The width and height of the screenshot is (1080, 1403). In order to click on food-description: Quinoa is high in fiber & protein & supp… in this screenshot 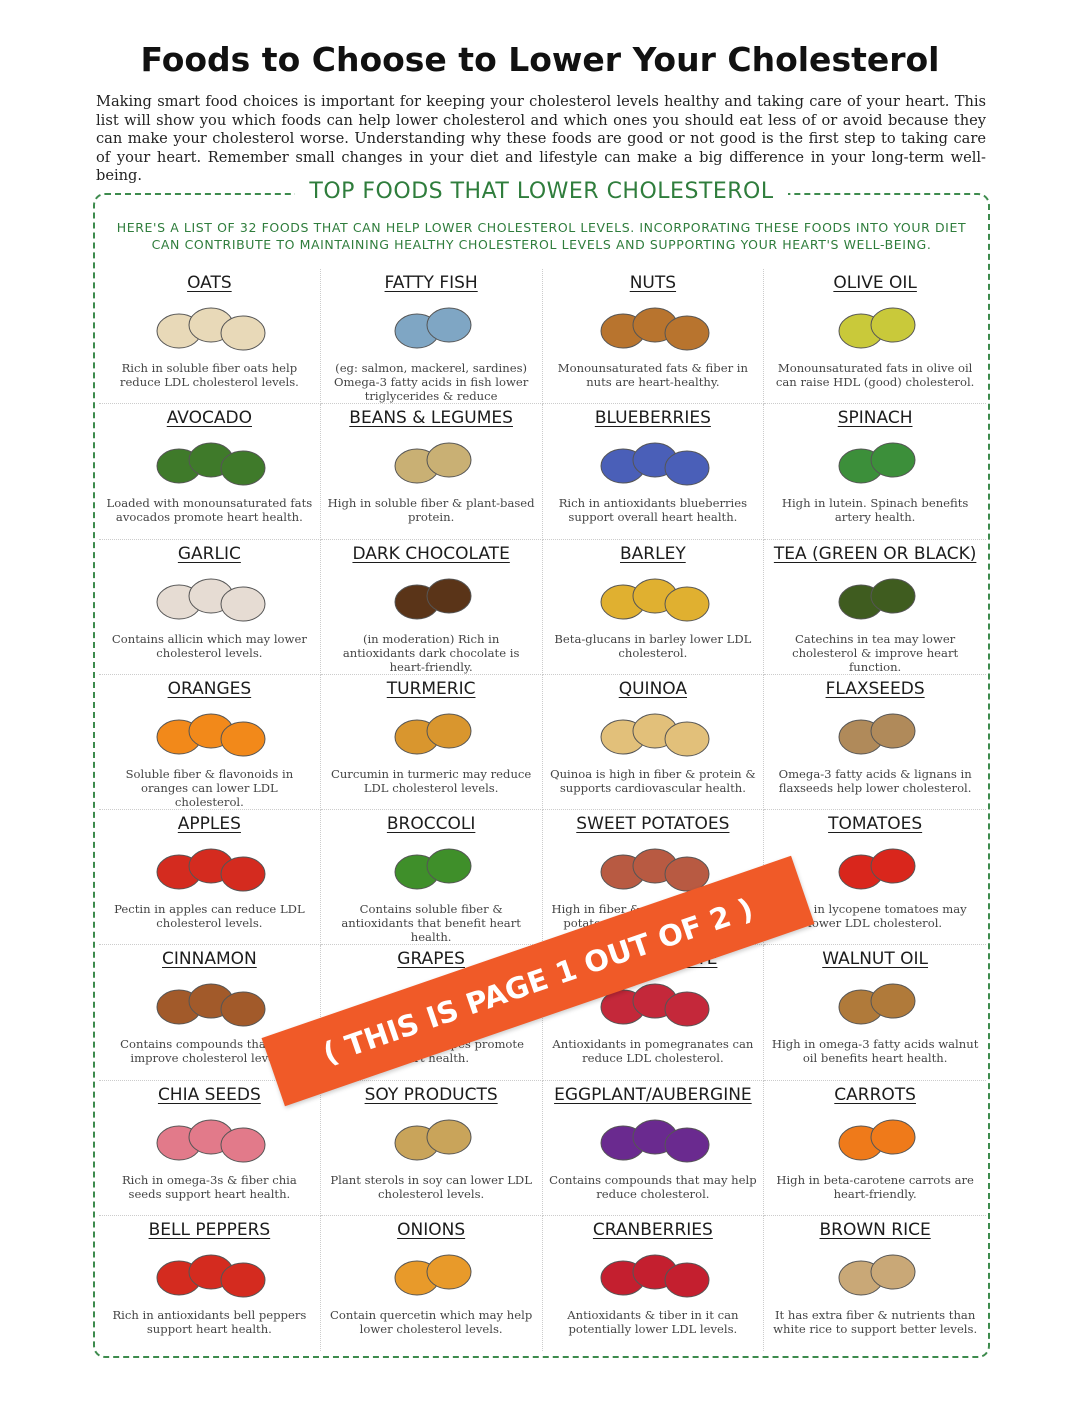, I will do `click(653, 780)`.